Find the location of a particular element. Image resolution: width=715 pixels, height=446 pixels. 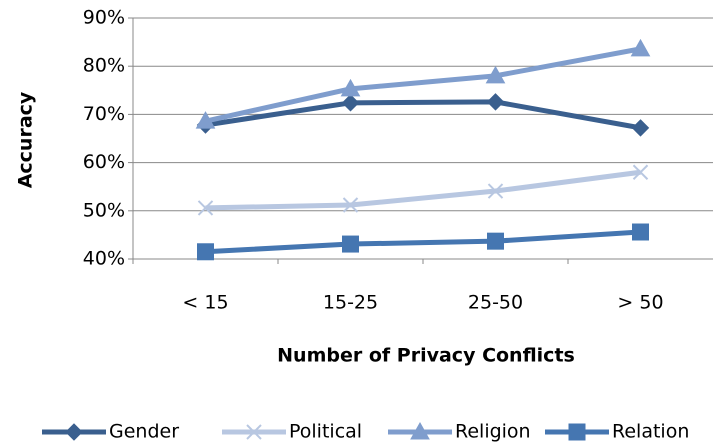

legend-label: Political is located at coordinates (325, 432).